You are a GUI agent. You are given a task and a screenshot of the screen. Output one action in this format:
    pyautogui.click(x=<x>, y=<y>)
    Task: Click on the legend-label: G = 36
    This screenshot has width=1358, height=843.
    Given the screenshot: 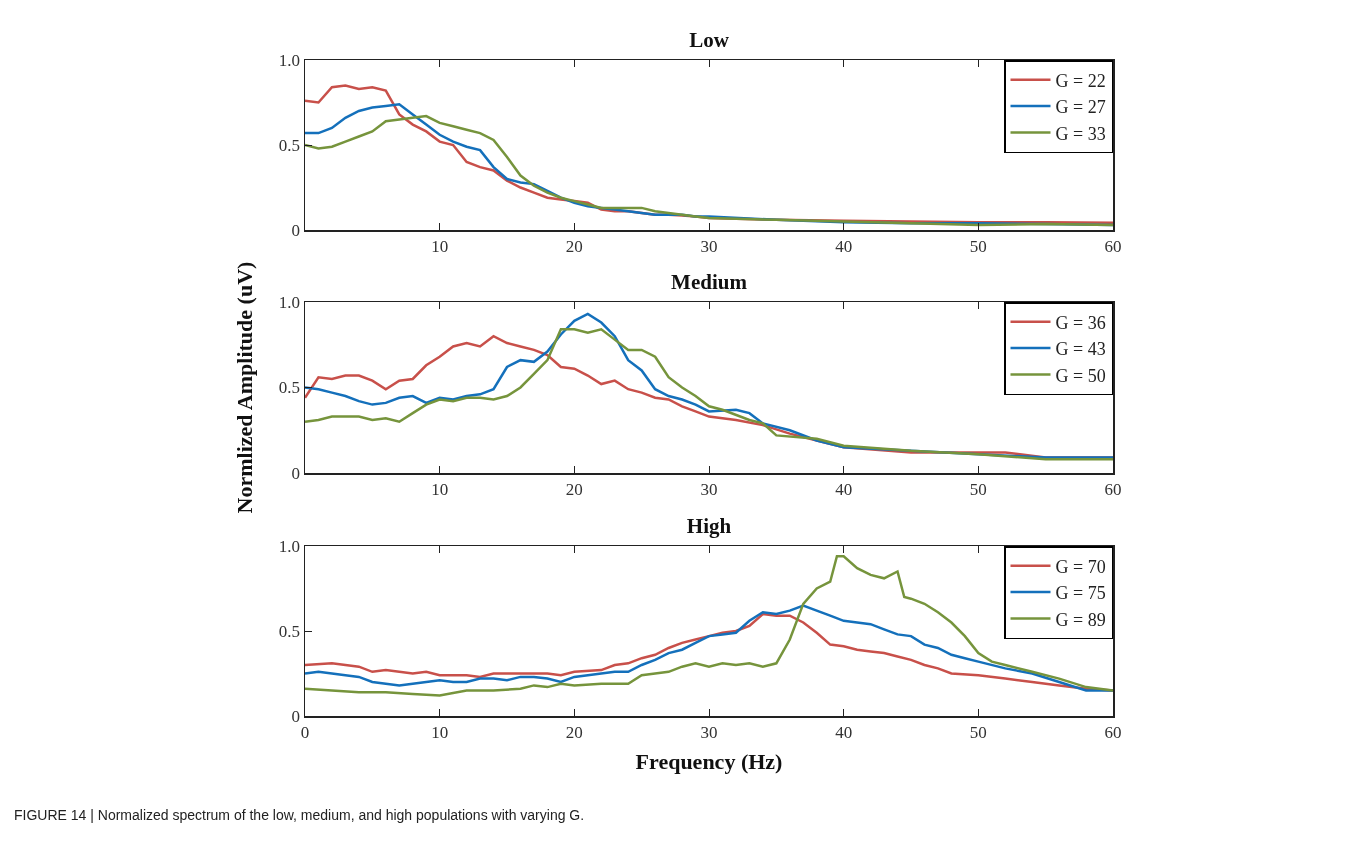 What is the action you would take?
    pyautogui.click(x=1080, y=322)
    